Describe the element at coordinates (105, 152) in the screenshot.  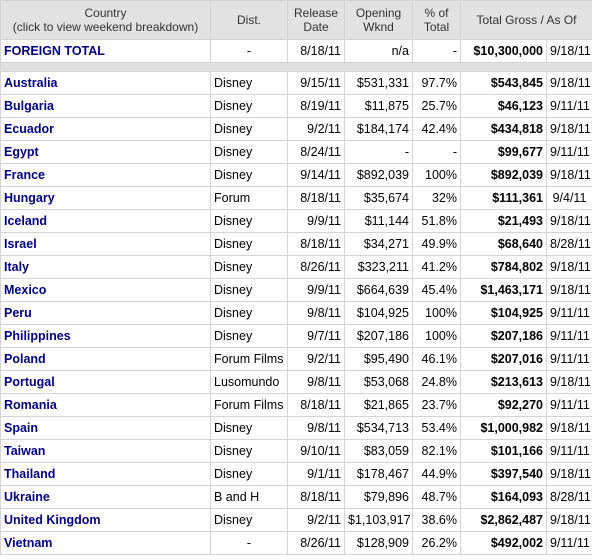
I see `country-link: Egypt` at that location.